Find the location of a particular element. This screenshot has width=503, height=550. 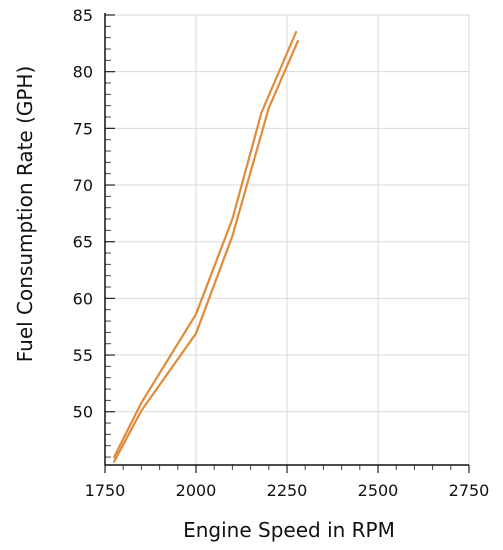

y-tick-label: 55 is located at coordinates (83, 355).